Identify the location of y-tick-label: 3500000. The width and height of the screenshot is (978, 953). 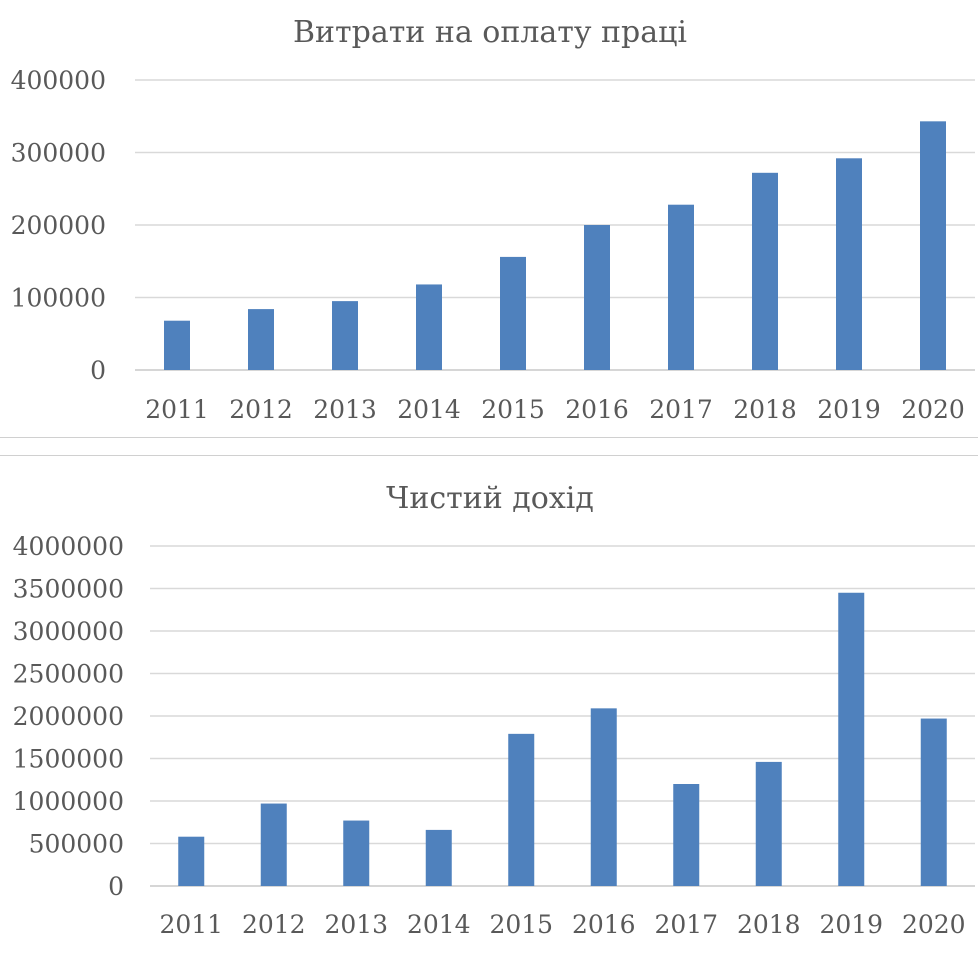
(68, 589).